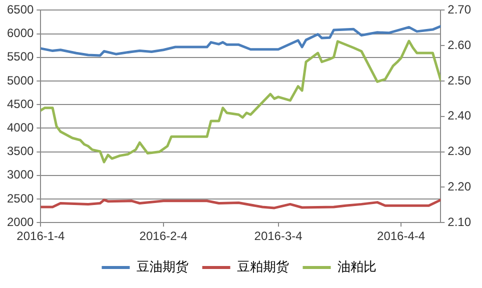 The image size is (482, 288). I want to click on x-tick-label: 2016-3-4, so click(278, 236).